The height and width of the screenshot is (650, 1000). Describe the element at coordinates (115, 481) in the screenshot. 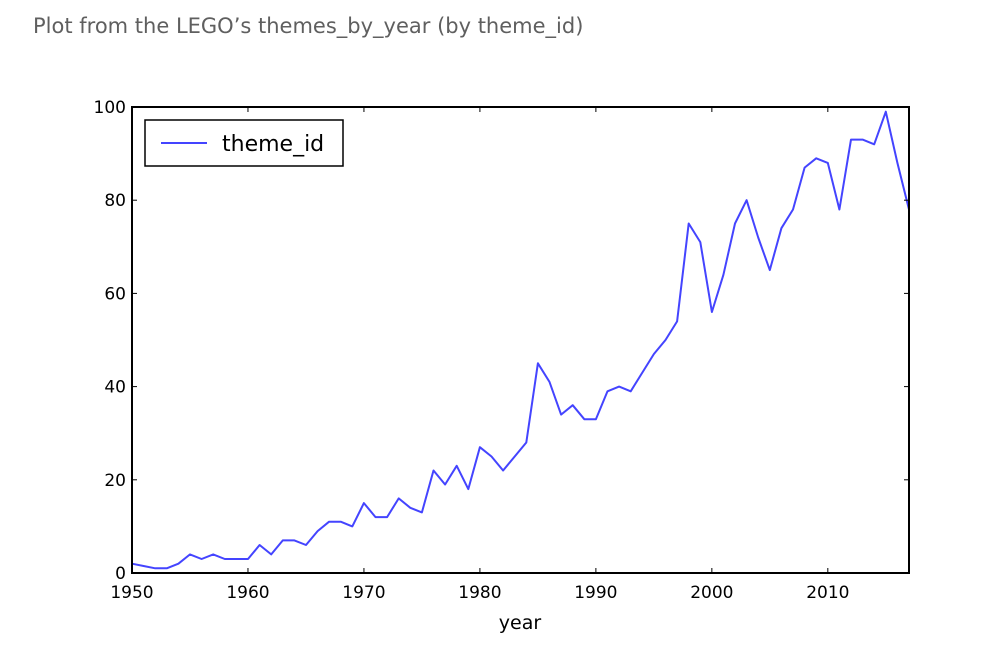

I see `y-tick-label: 20` at that location.